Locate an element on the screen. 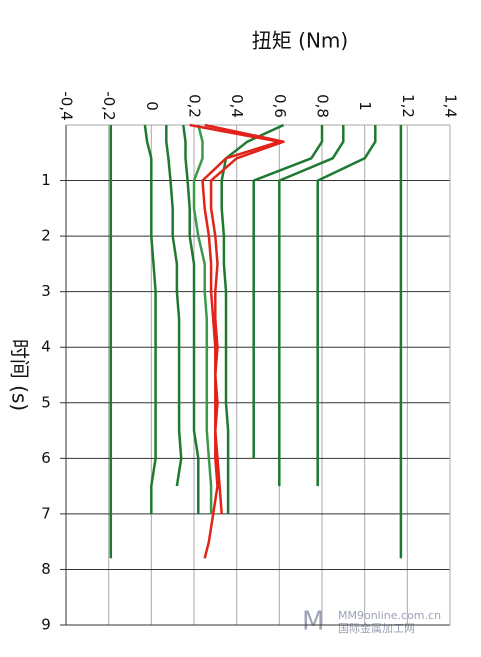 Image resolution: width=481 pixels, height=657 pixels. y-tick-label: 0 is located at coordinates (152, 106).